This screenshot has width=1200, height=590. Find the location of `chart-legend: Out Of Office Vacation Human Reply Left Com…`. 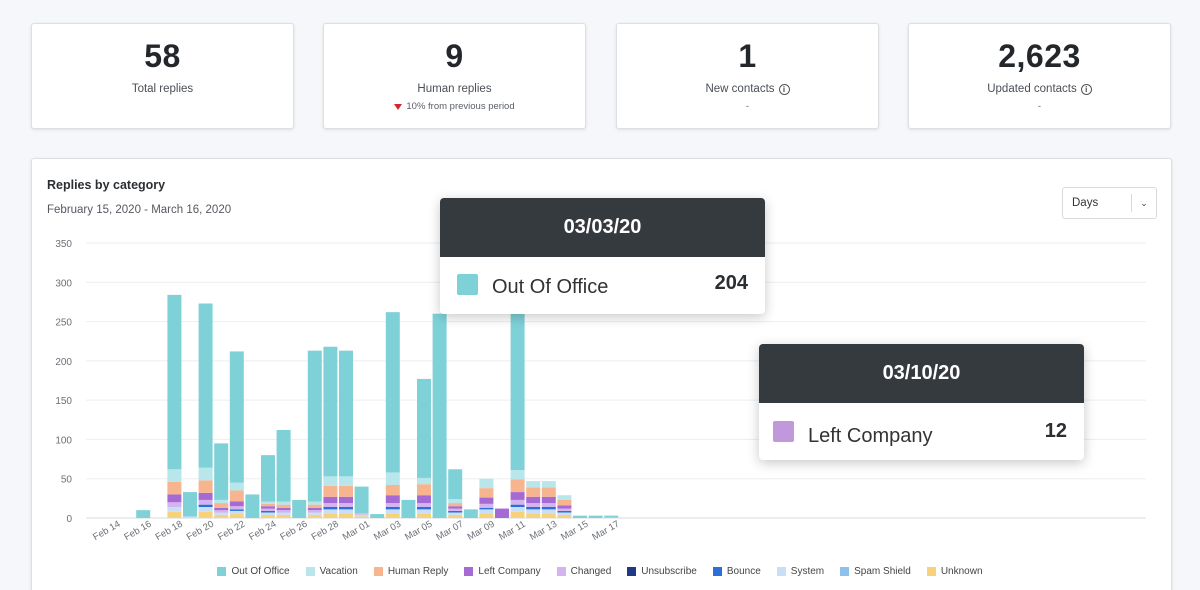

chart-legend: Out Of Office Vacation Human Reply Left Com… is located at coordinates (600, 571).